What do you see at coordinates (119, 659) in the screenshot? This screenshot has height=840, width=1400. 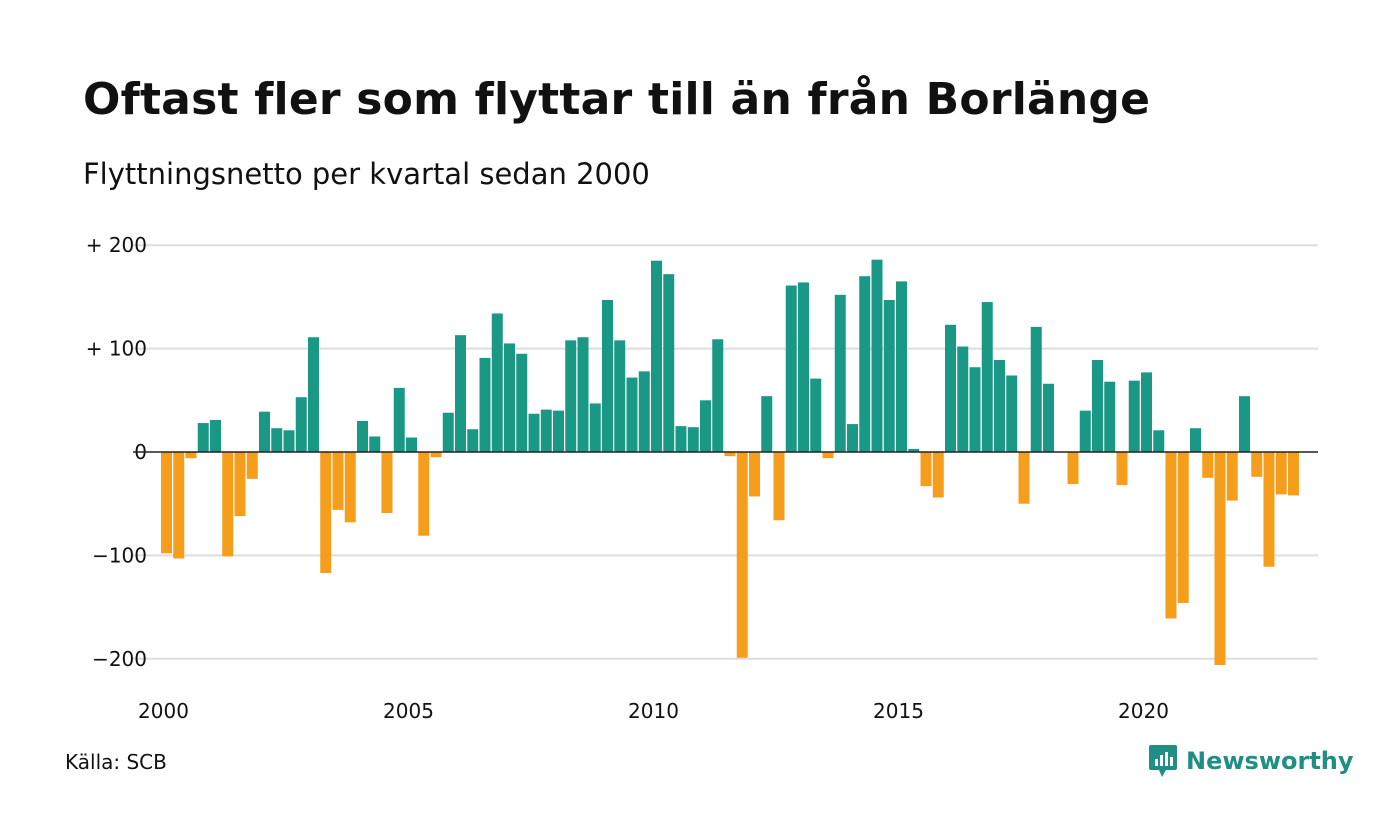 I see `y-tick-label: −200` at bounding box center [119, 659].